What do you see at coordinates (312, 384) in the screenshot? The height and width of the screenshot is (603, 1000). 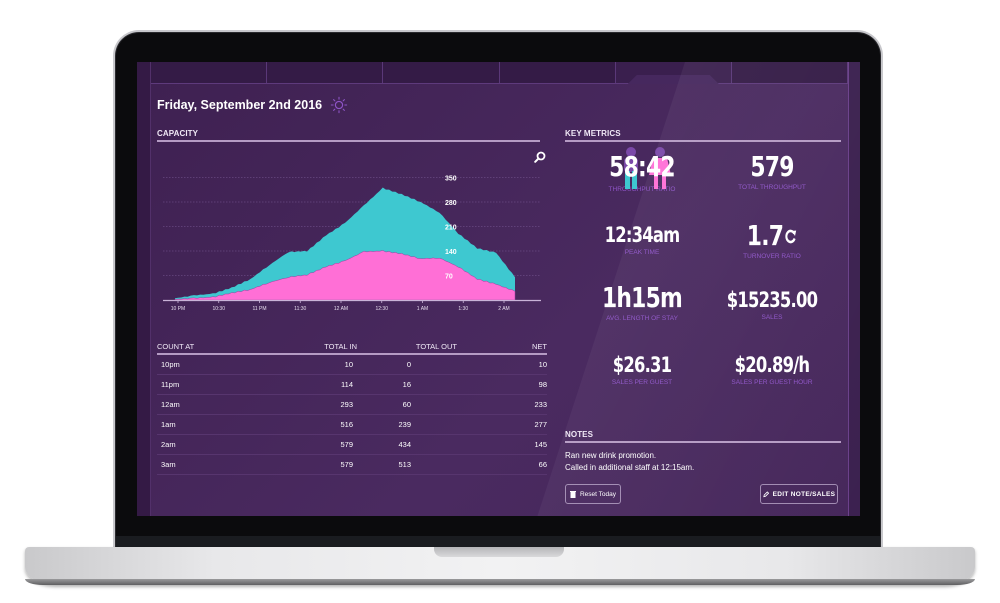 I see `cell-total-in: 114` at bounding box center [312, 384].